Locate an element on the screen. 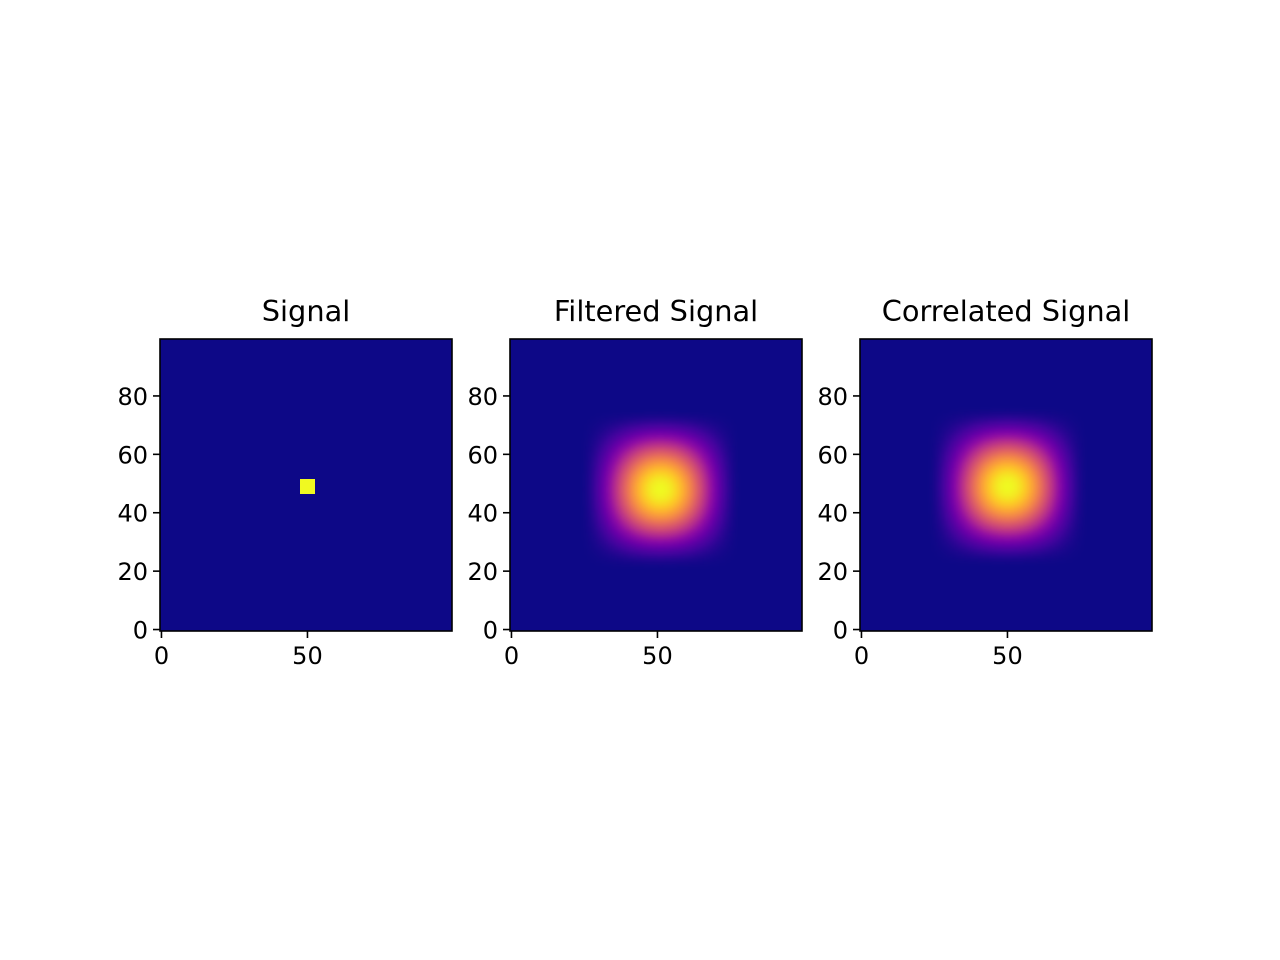 The height and width of the screenshot is (960, 1280). panel-filtered-signal: Filtered Signal 0 50 0 20 40 60 80 is located at coordinates (635, 482).